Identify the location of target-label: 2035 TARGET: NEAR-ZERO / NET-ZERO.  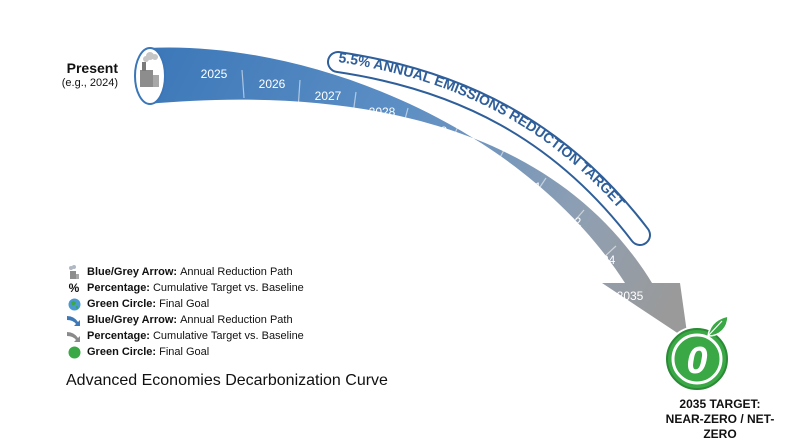
(720, 419).